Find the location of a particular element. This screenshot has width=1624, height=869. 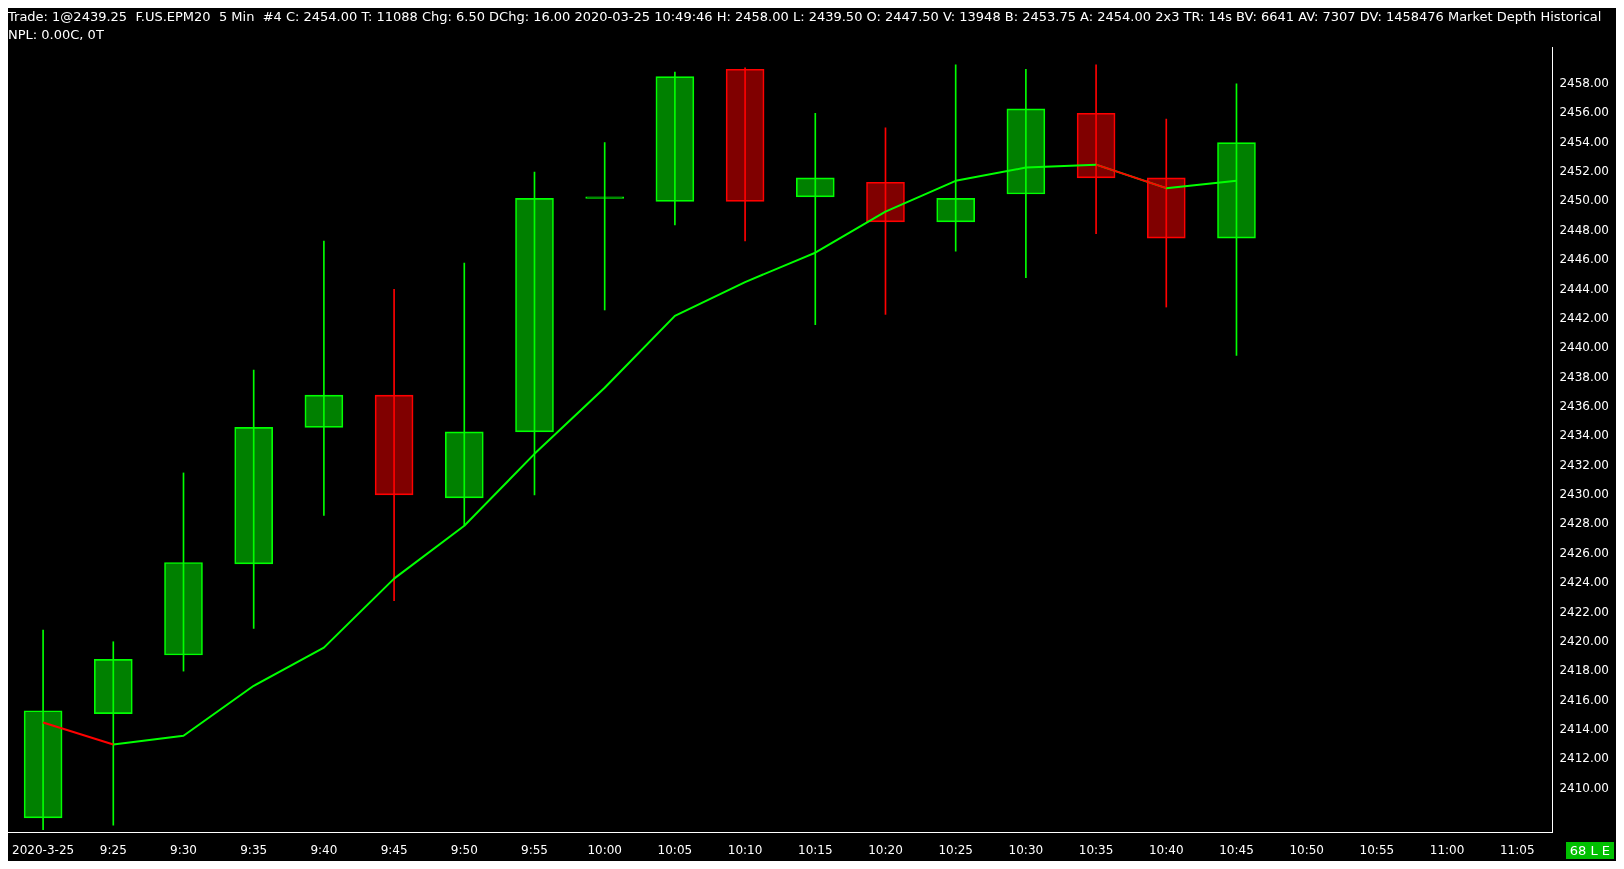

x-tick-label: 10:15 is located at coordinates (815, 849).